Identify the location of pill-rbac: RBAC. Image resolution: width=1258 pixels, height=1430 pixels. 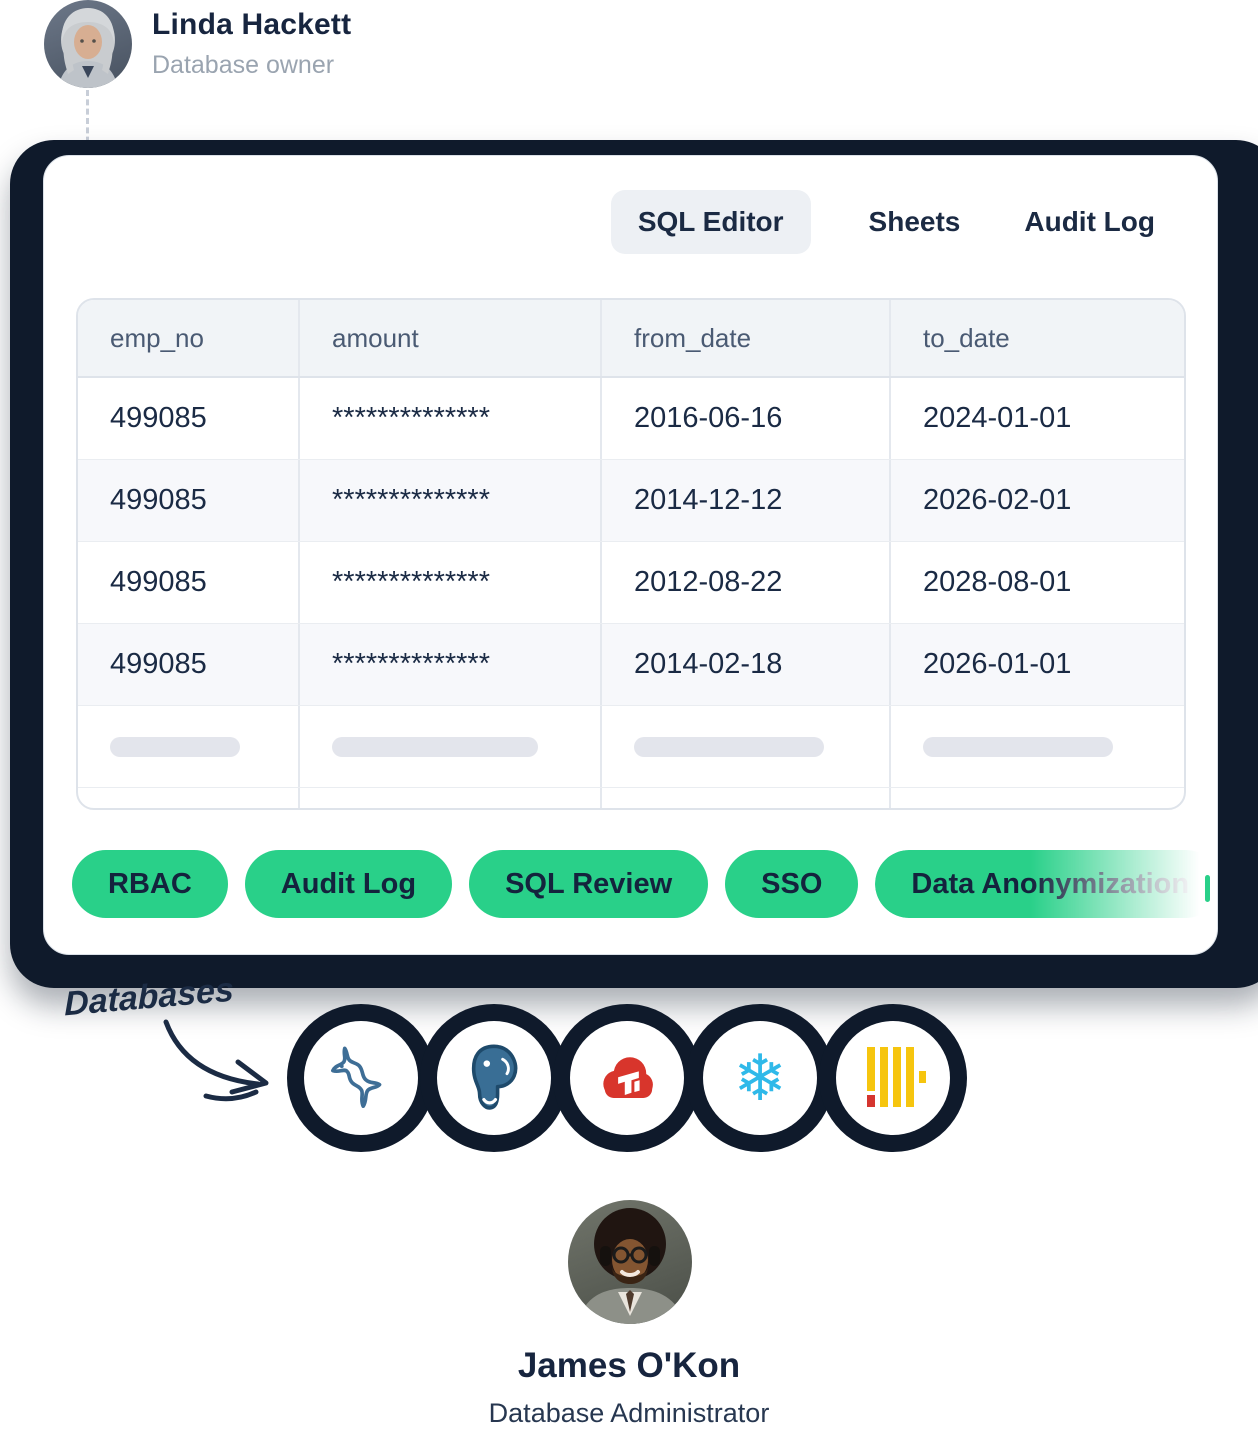
(150, 884).